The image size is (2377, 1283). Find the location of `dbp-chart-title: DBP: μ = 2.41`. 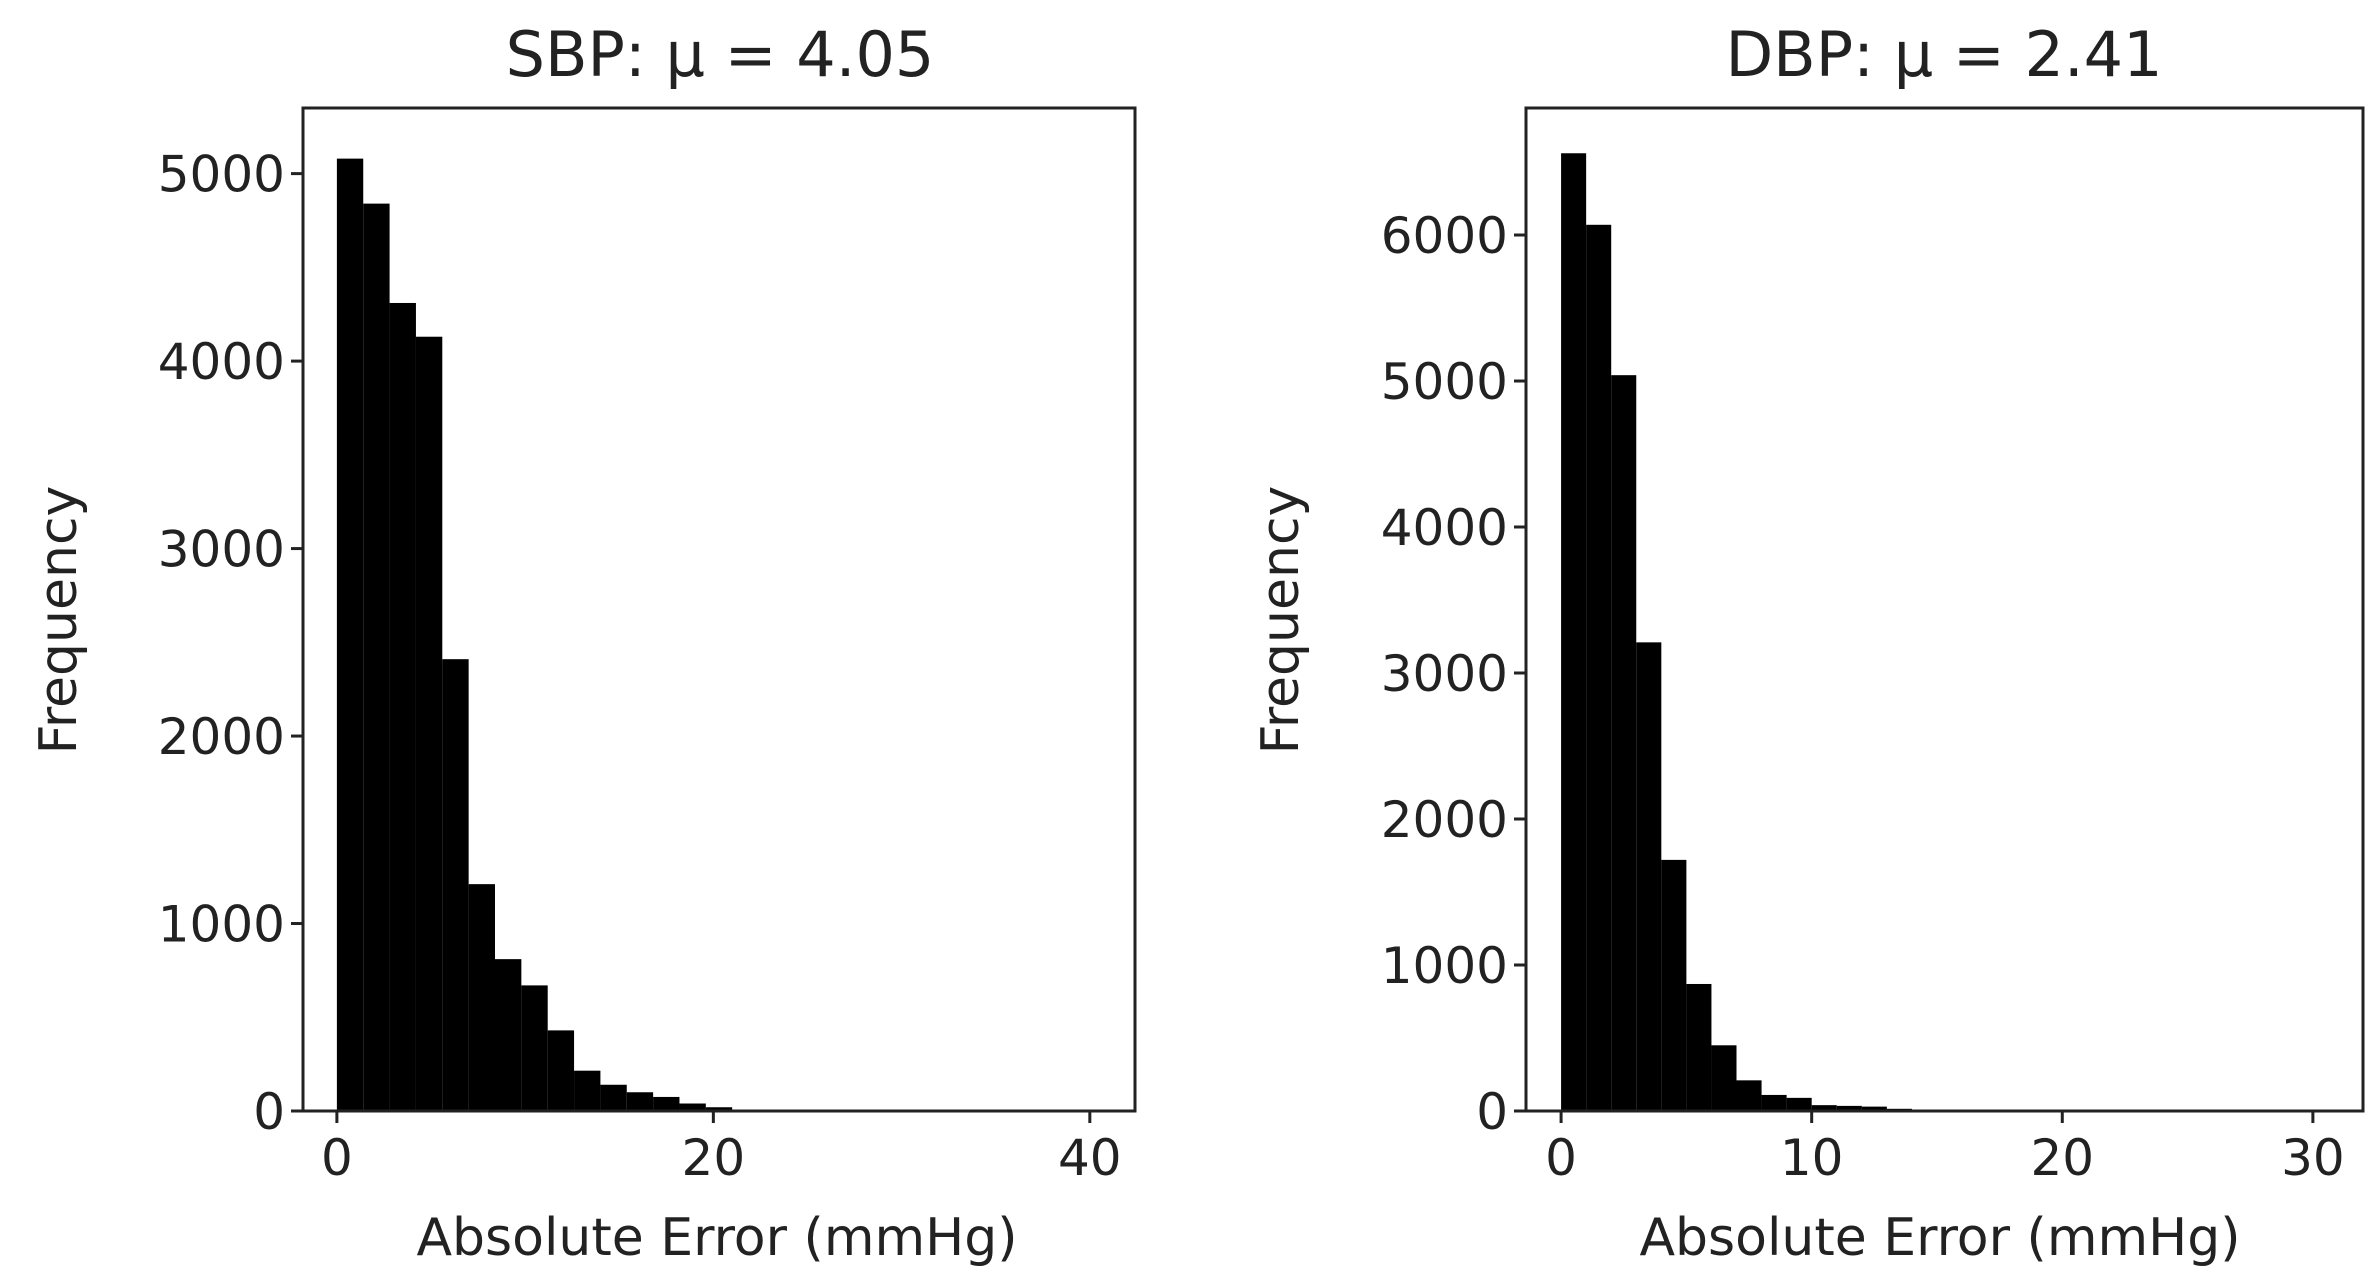

dbp-chart-title: DBP: μ = 2.41 is located at coordinates (1943, 54).